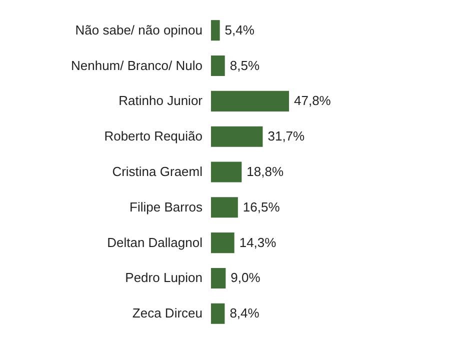 This screenshot has width=468, height=339. What do you see at coordinates (313, 100) in the screenshot?
I see `data-label: 47,8%` at bounding box center [313, 100].